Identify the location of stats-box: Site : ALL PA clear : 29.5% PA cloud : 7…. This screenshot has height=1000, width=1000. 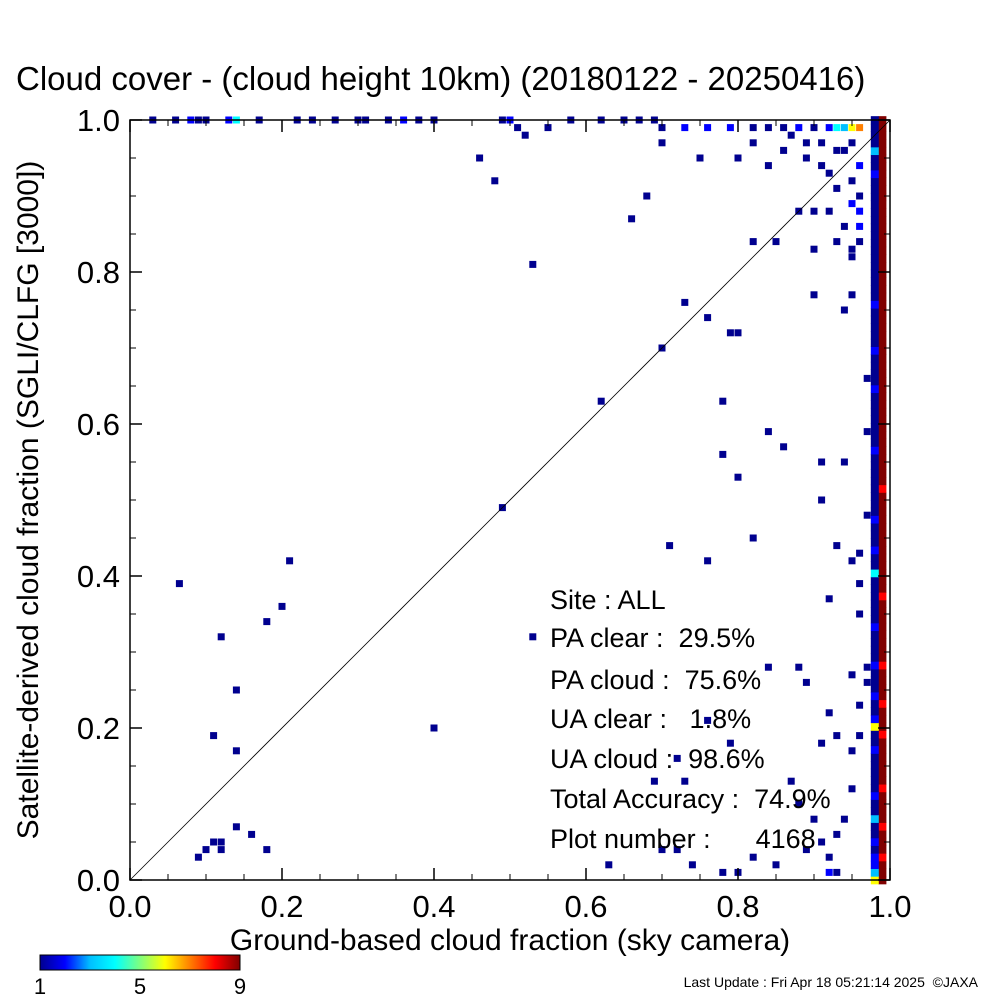
(690, 719).